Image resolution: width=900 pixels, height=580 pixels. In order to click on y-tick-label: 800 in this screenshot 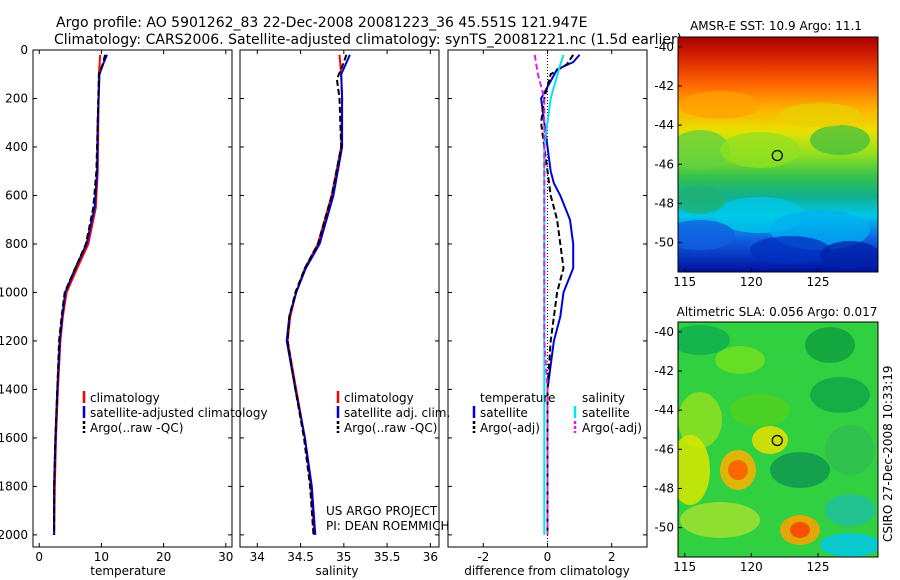, I will do `click(16, 244)`.